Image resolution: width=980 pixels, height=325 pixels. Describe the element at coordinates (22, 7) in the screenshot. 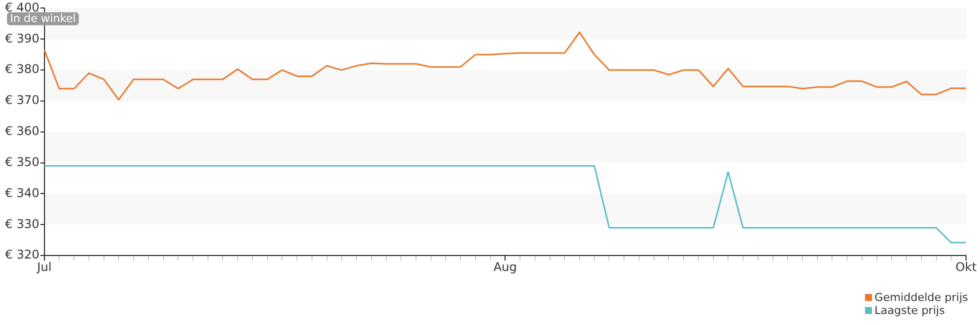

I see `y-tick-label: € 400` at that location.